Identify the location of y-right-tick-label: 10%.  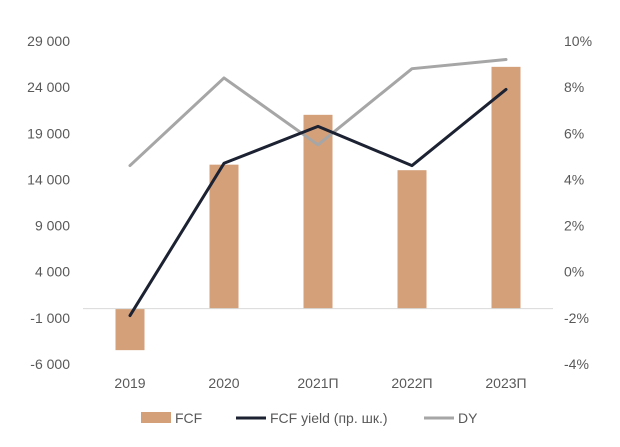
(578, 41).